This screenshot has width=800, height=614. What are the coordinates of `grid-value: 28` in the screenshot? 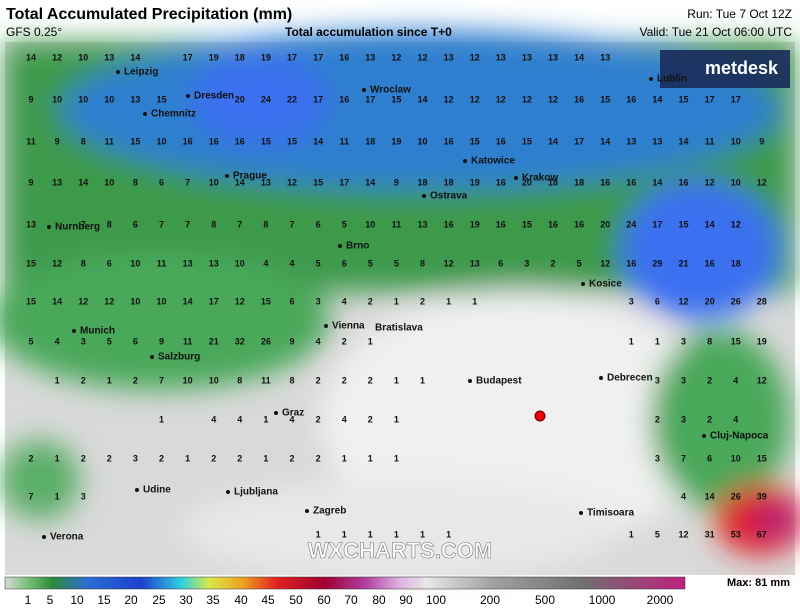 It's located at (762, 301).